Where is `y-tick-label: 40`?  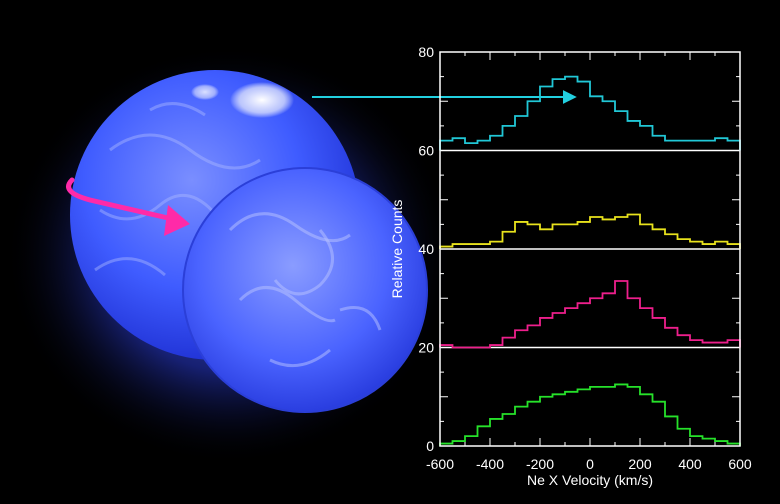 y-tick-label: 40 is located at coordinates (426, 249).